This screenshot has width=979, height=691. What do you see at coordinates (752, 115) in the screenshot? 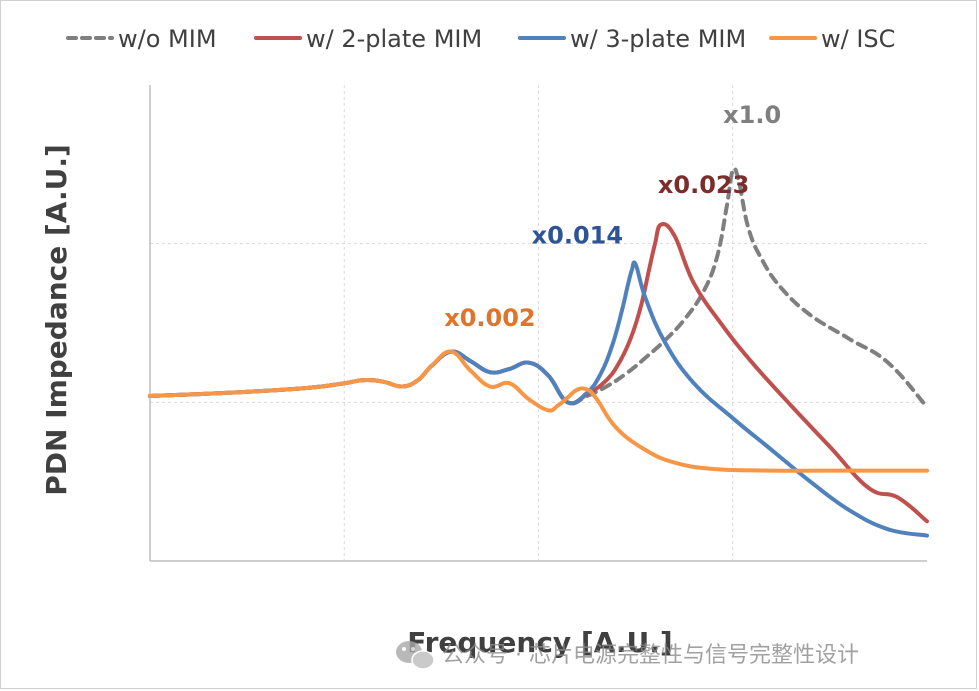
I see `annotation-x1-0: x1.0` at bounding box center [752, 115].